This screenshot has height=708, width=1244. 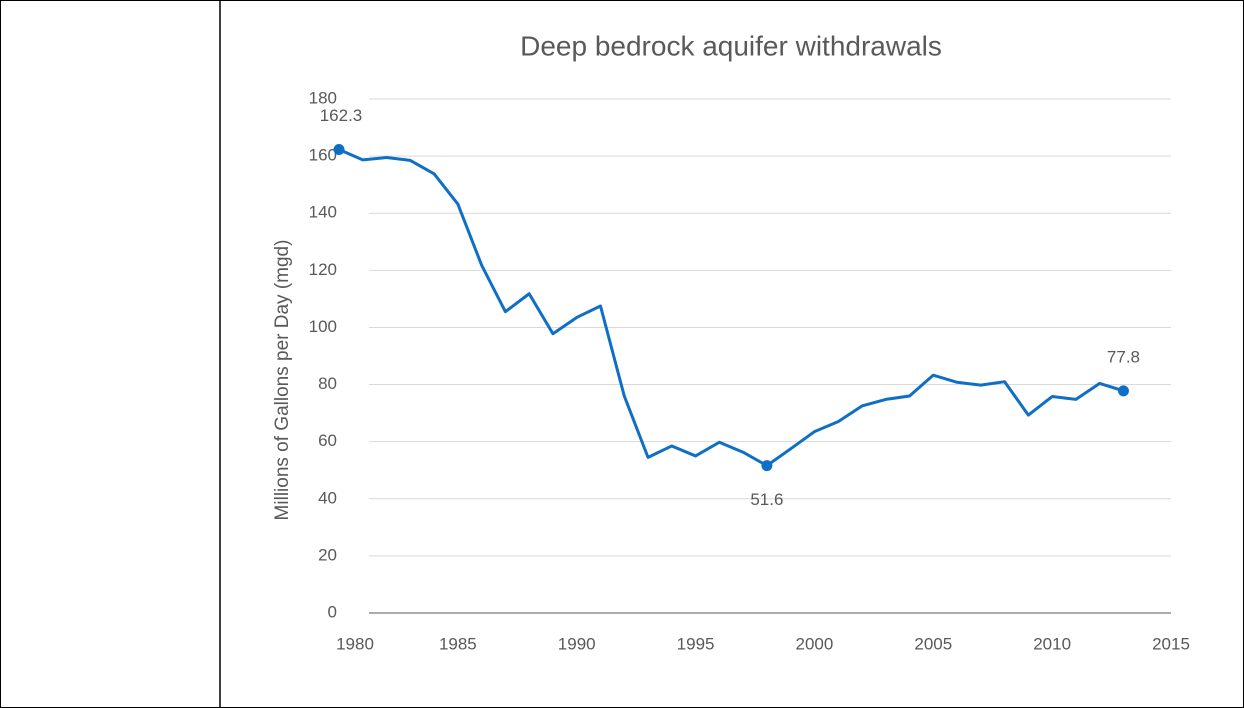 I want to click on y-tick-label: 120, so click(x=323, y=269).